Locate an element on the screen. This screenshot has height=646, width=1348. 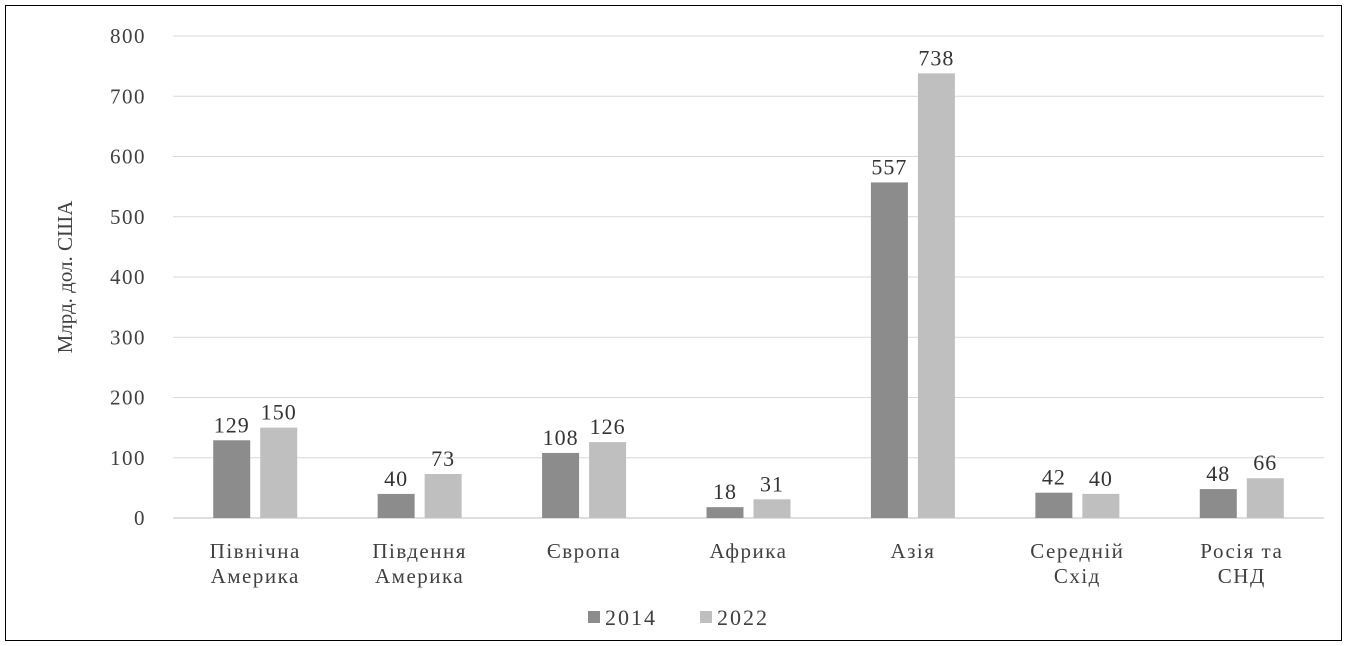
category-label: Північна Америка is located at coordinates (255, 563).